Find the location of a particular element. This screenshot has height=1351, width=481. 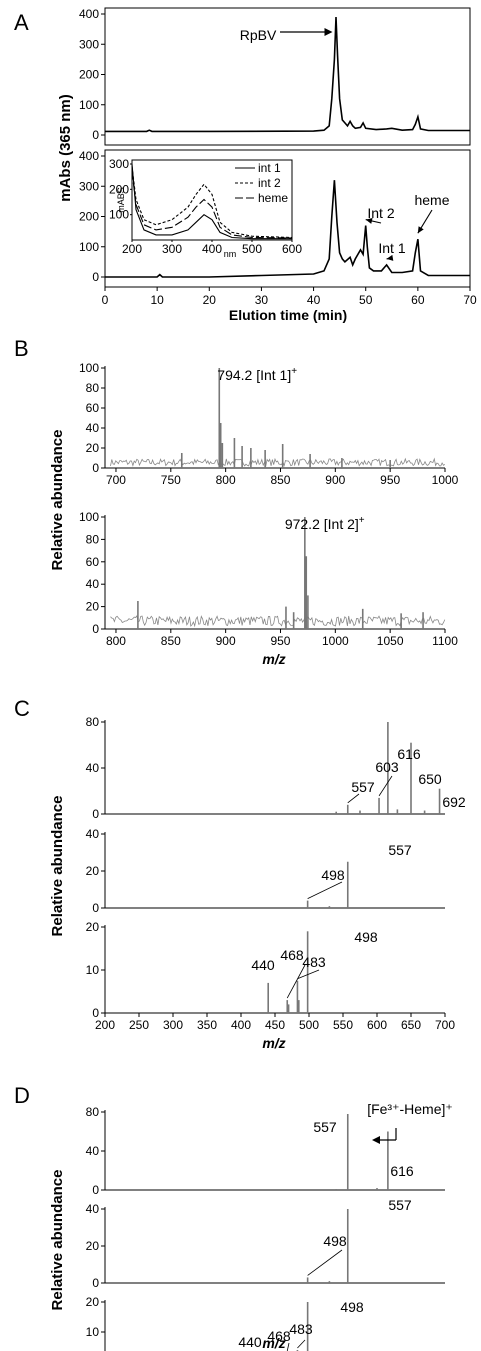

inset-x-tick-label: 300 is located at coordinates (172, 249).